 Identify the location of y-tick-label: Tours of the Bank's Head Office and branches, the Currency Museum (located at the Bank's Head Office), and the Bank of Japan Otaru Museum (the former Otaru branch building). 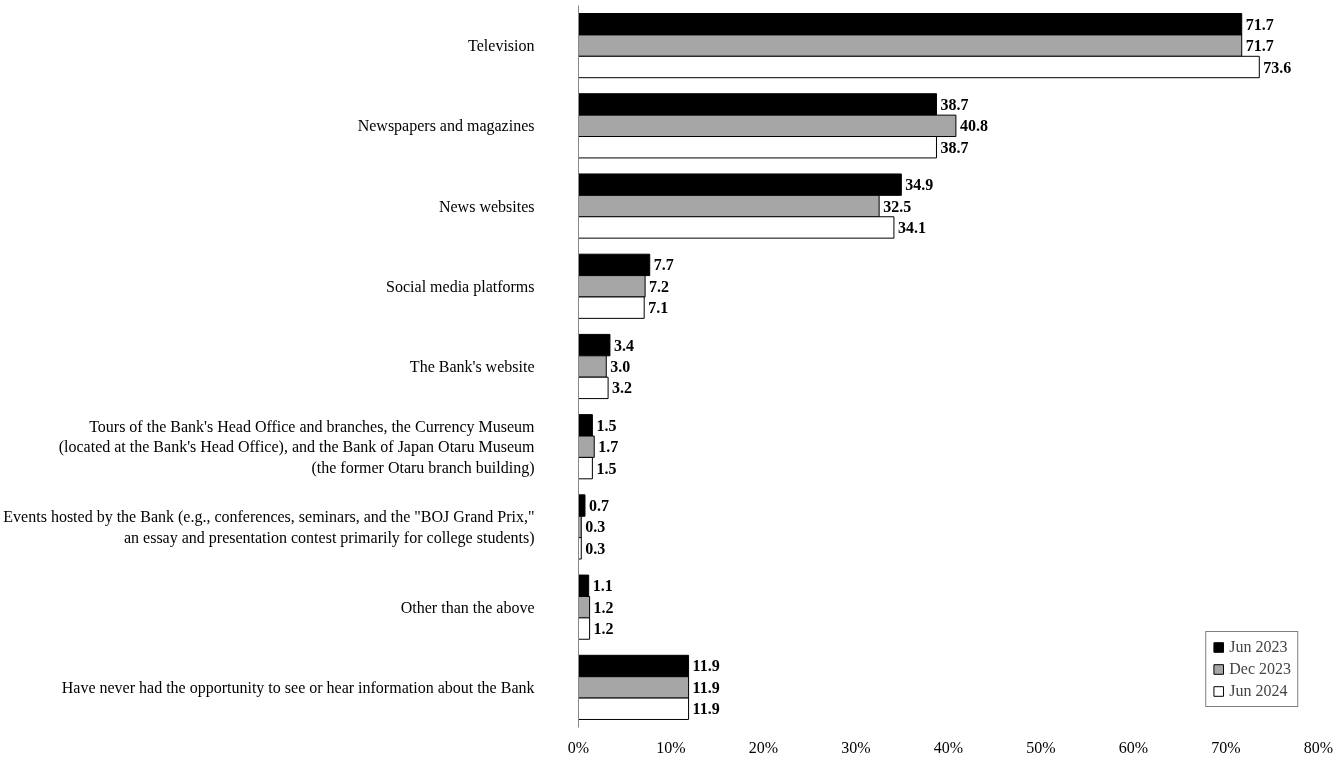
(297, 447).